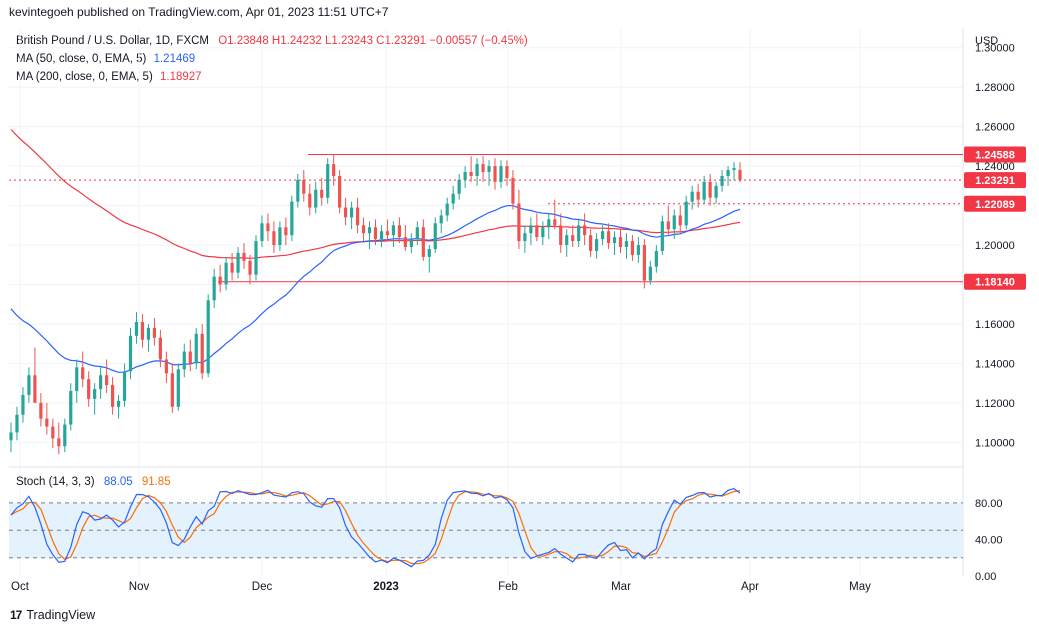 The width and height of the screenshot is (1039, 634). I want to click on time-label-4: Feb, so click(508, 587).